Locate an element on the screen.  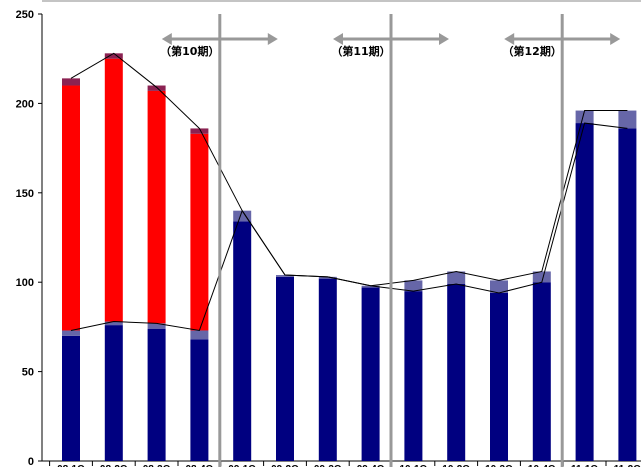
x-tick-label: 09-4Q is located at coordinates (371, 465).